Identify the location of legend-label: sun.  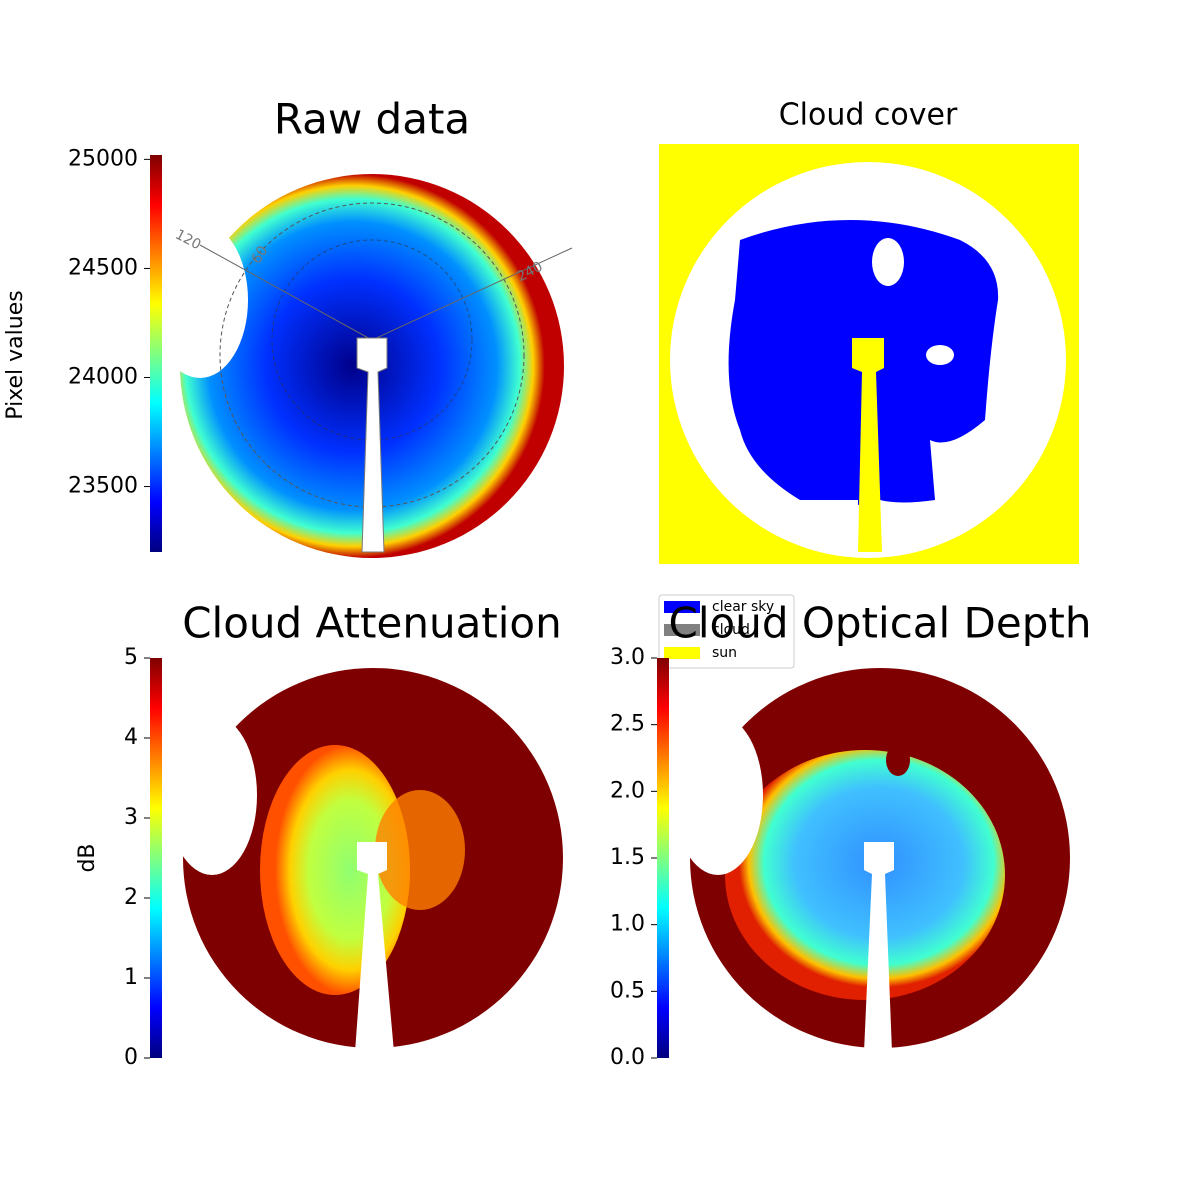
(724, 653).